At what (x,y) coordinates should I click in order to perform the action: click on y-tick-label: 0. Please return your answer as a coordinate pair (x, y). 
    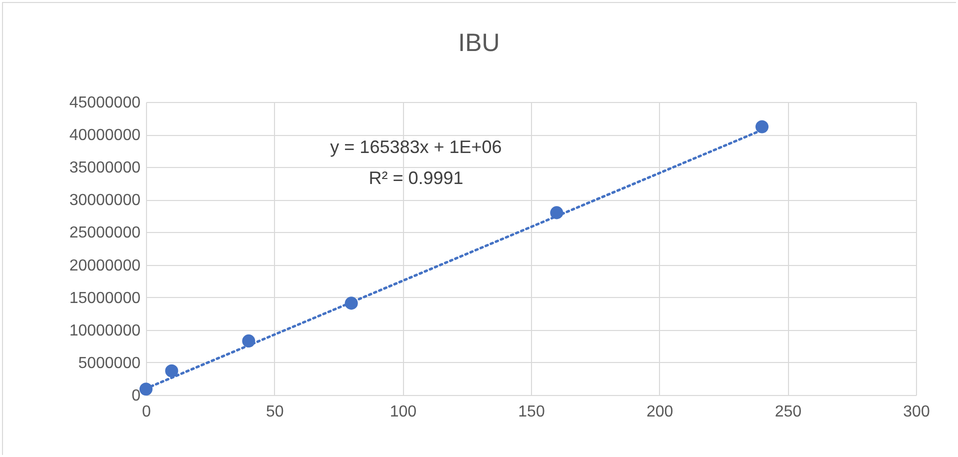
    Looking at the image, I should click on (136, 396).